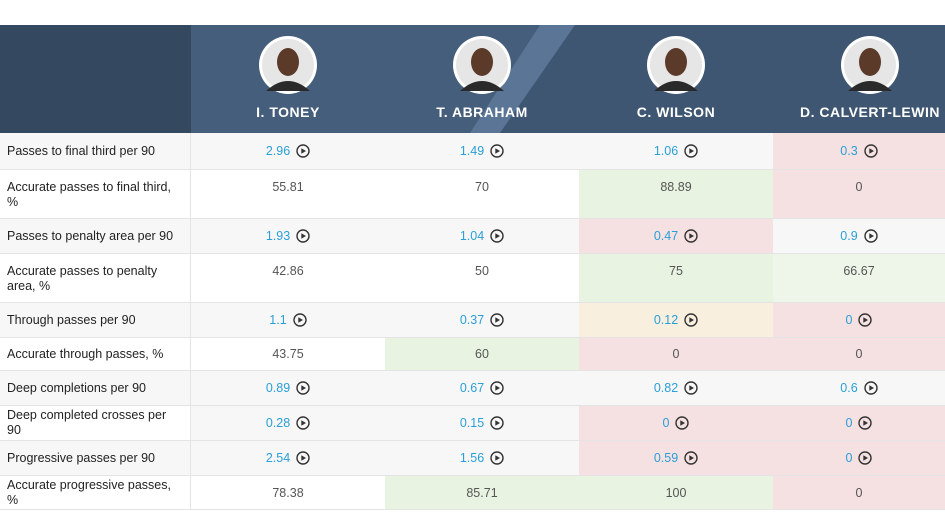  I want to click on player-name: I. TONEY, so click(288, 112).